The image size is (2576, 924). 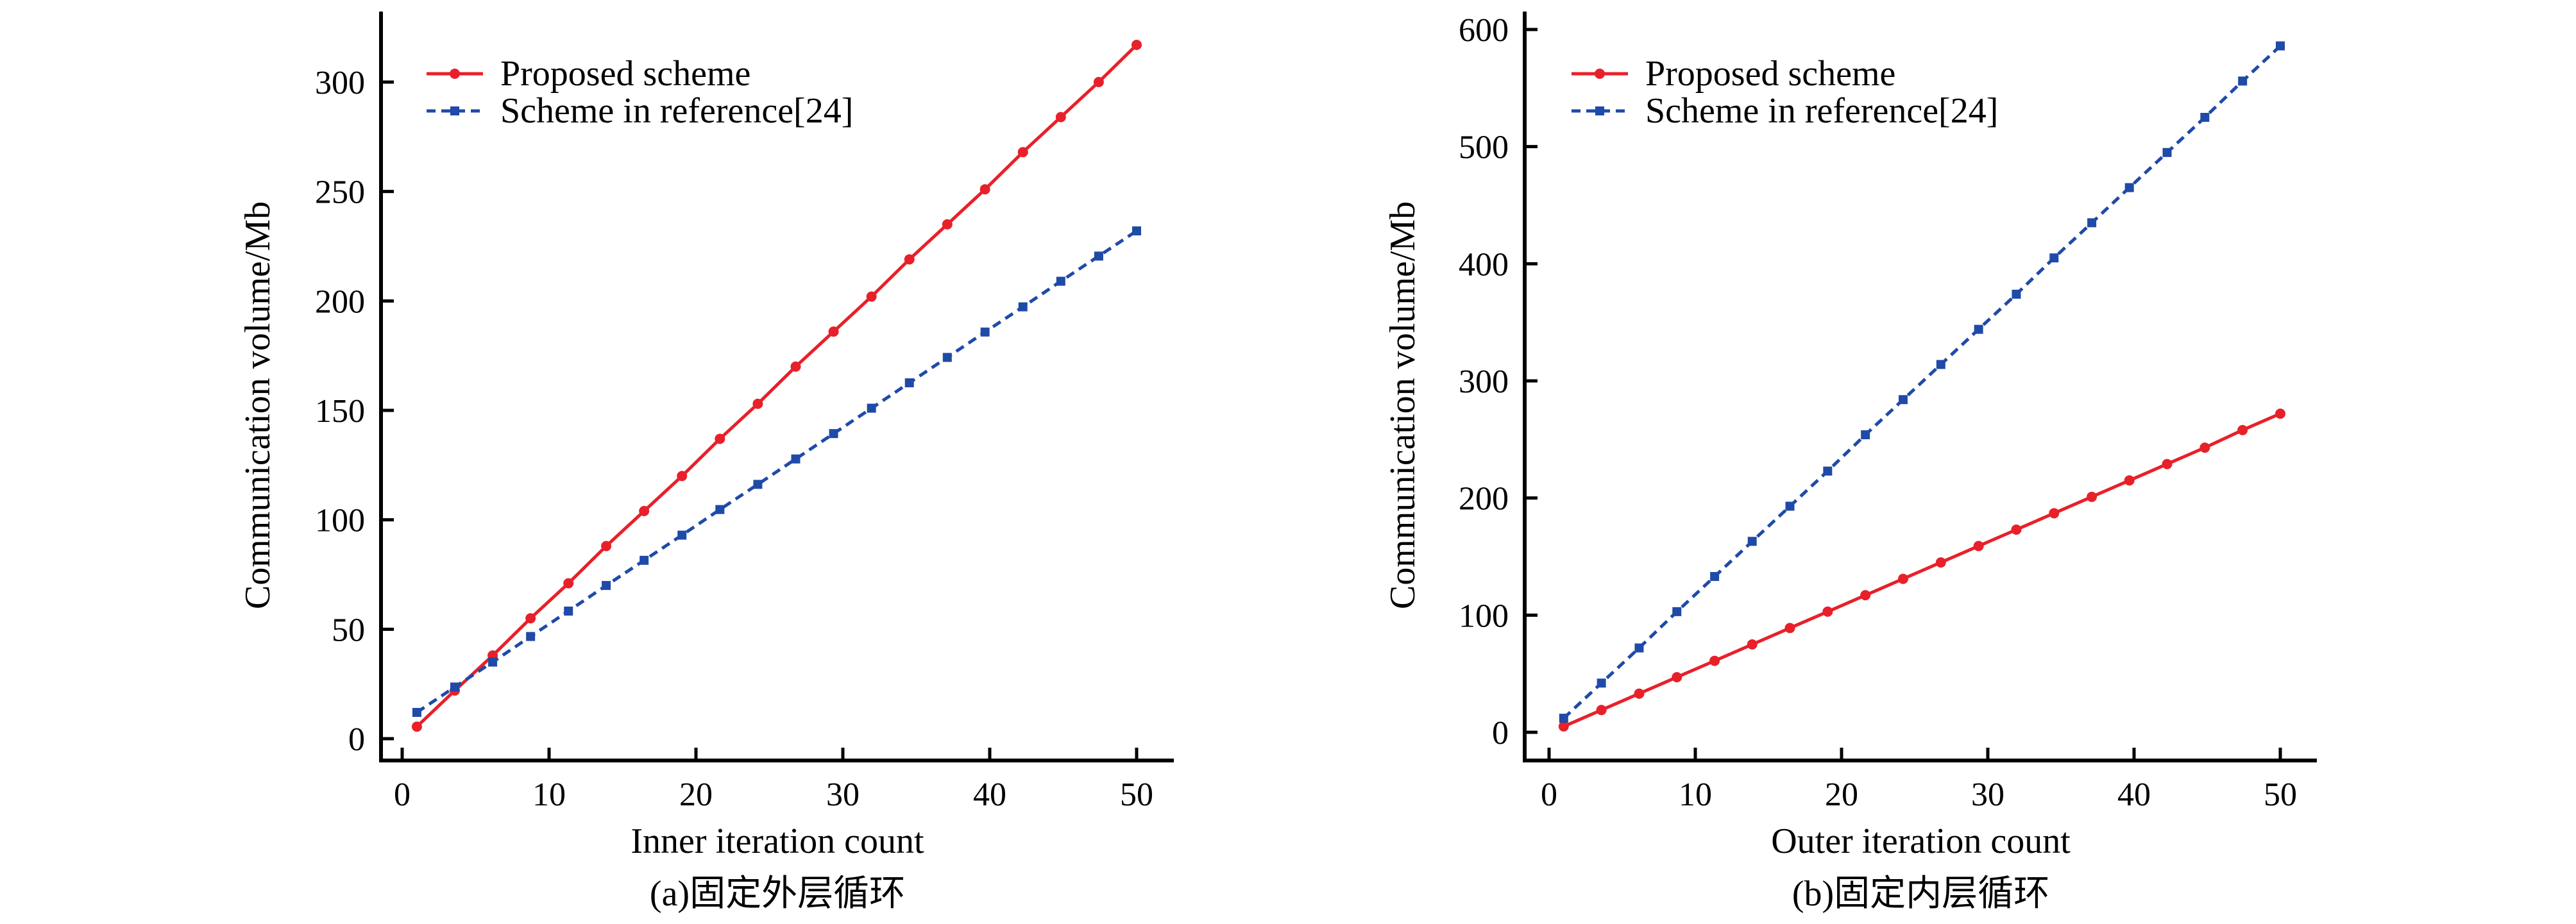 I want to click on x-tick-label: 0, so click(x=1549, y=795).